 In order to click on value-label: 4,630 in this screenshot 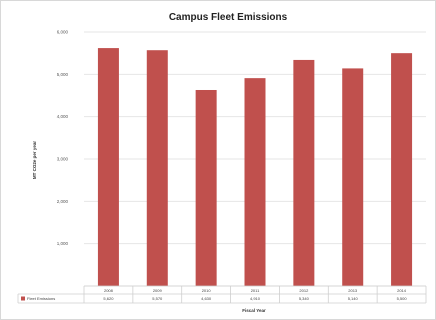, I will do `click(206, 298)`.